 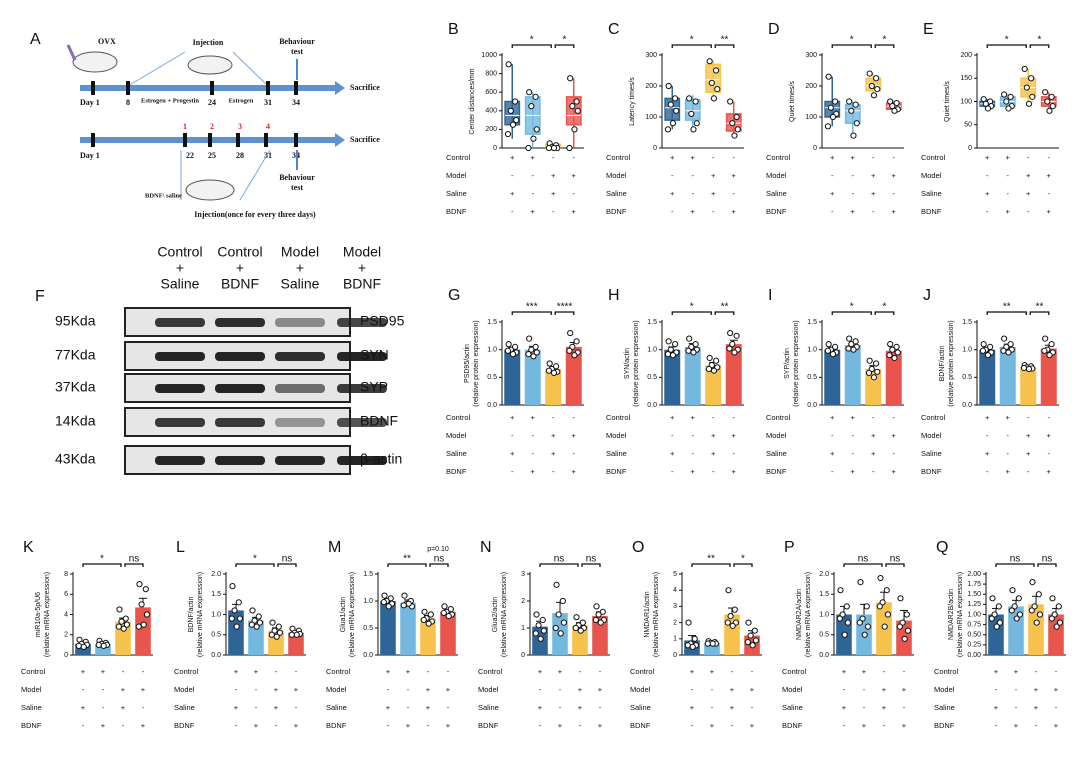 What do you see at coordinates (216, 635) in the screenshot?
I see `y-tick-label: 0.5` at bounding box center [216, 635].